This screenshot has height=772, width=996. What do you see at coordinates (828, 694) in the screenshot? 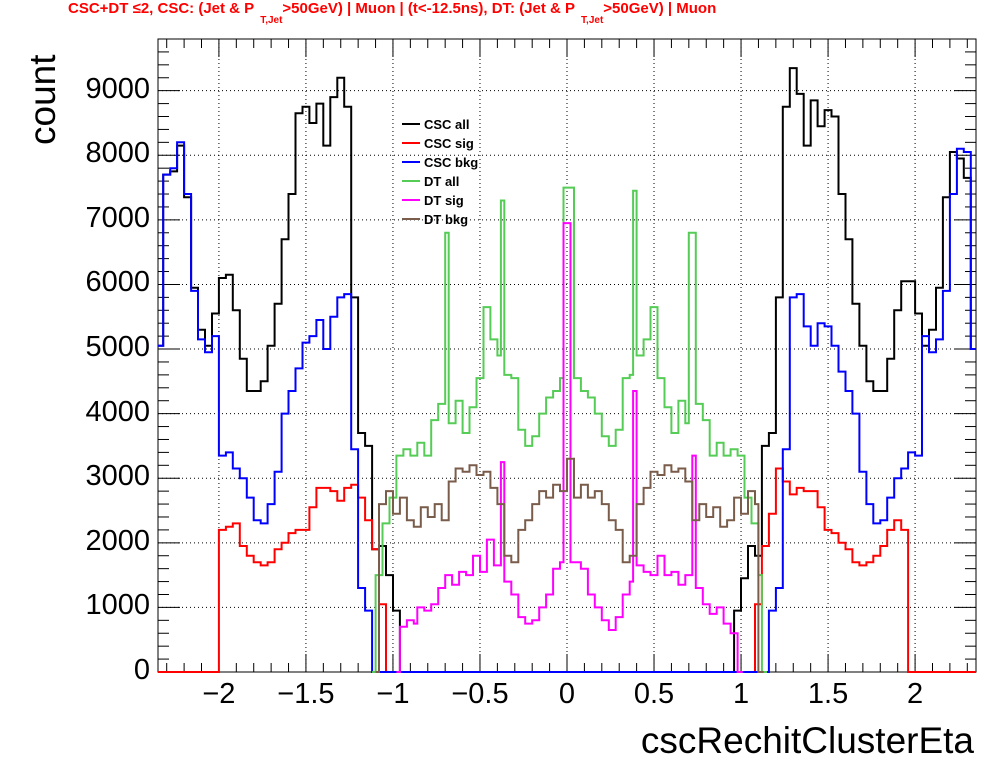
I see `x-tick-label: 1.5` at bounding box center [828, 694].